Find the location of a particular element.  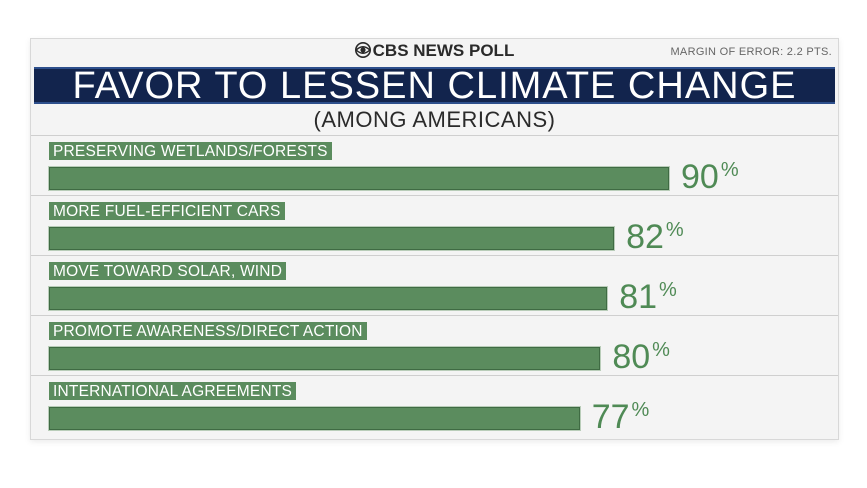

bar-value-number: 82 is located at coordinates (645, 237).